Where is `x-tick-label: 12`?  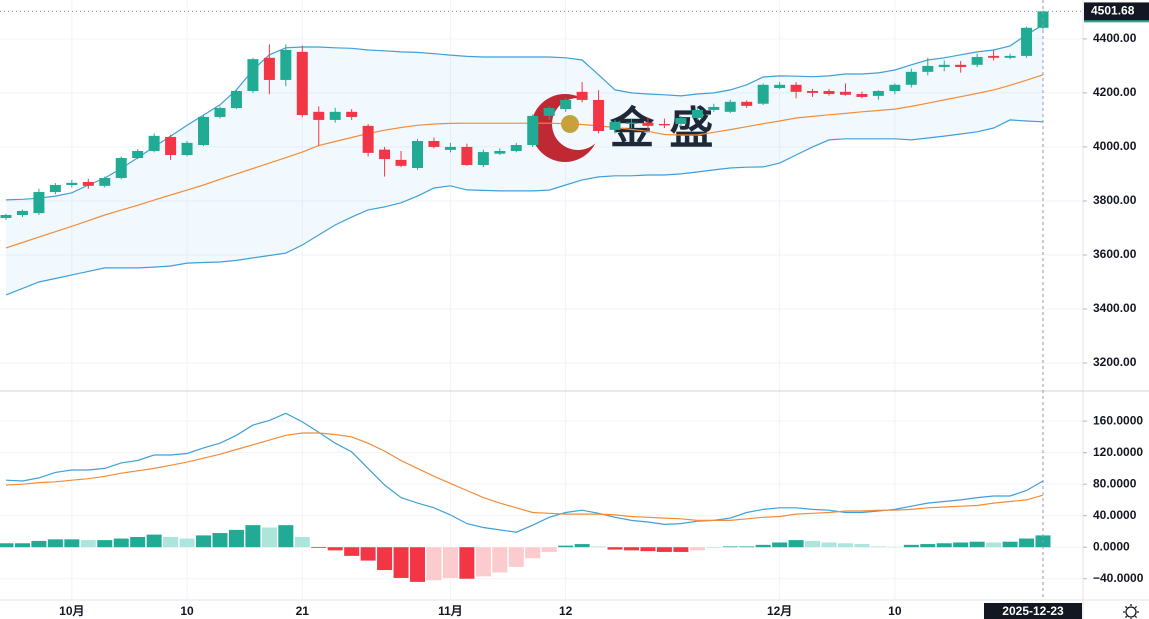
x-tick-label: 12 is located at coordinates (566, 611).